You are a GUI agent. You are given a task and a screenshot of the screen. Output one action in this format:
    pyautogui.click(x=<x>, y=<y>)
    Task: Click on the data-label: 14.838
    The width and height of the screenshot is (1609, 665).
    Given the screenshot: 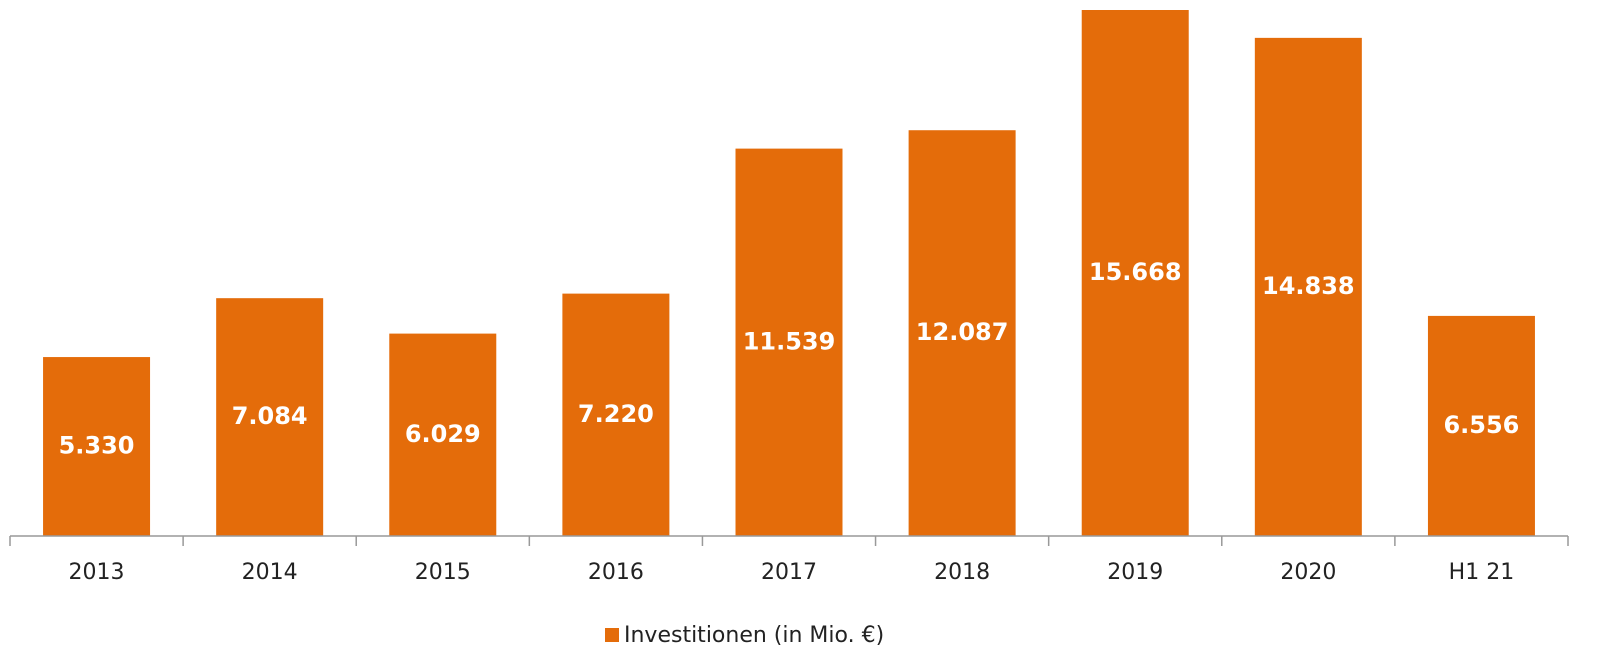 What is the action you would take?
    pyautogui.click(x=1308, y=286)
    